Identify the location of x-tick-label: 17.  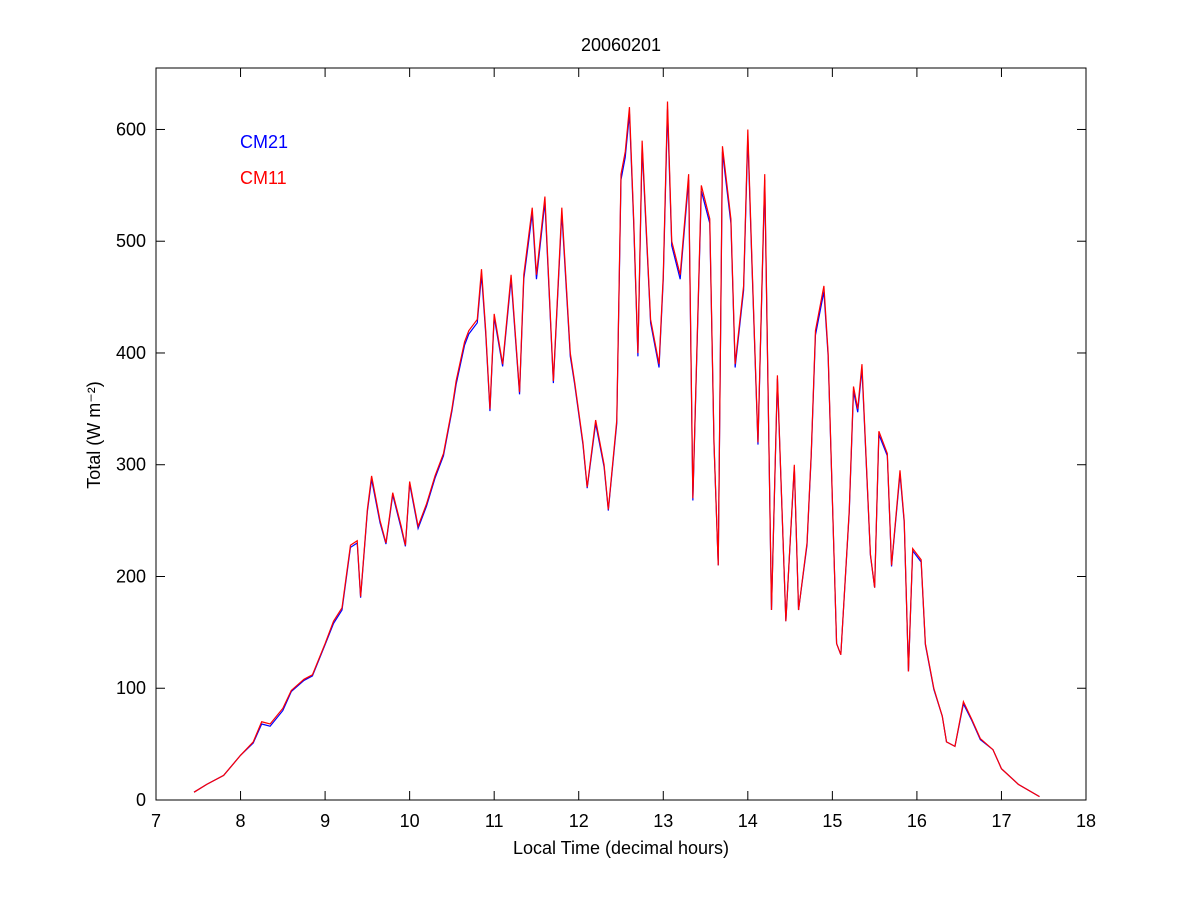
(1001, 821).